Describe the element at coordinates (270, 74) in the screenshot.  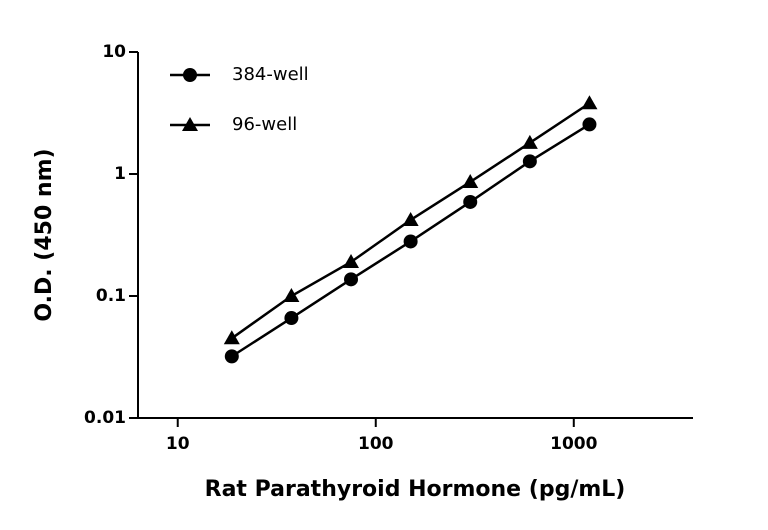
I see `legend-label: 384-well` at that location.